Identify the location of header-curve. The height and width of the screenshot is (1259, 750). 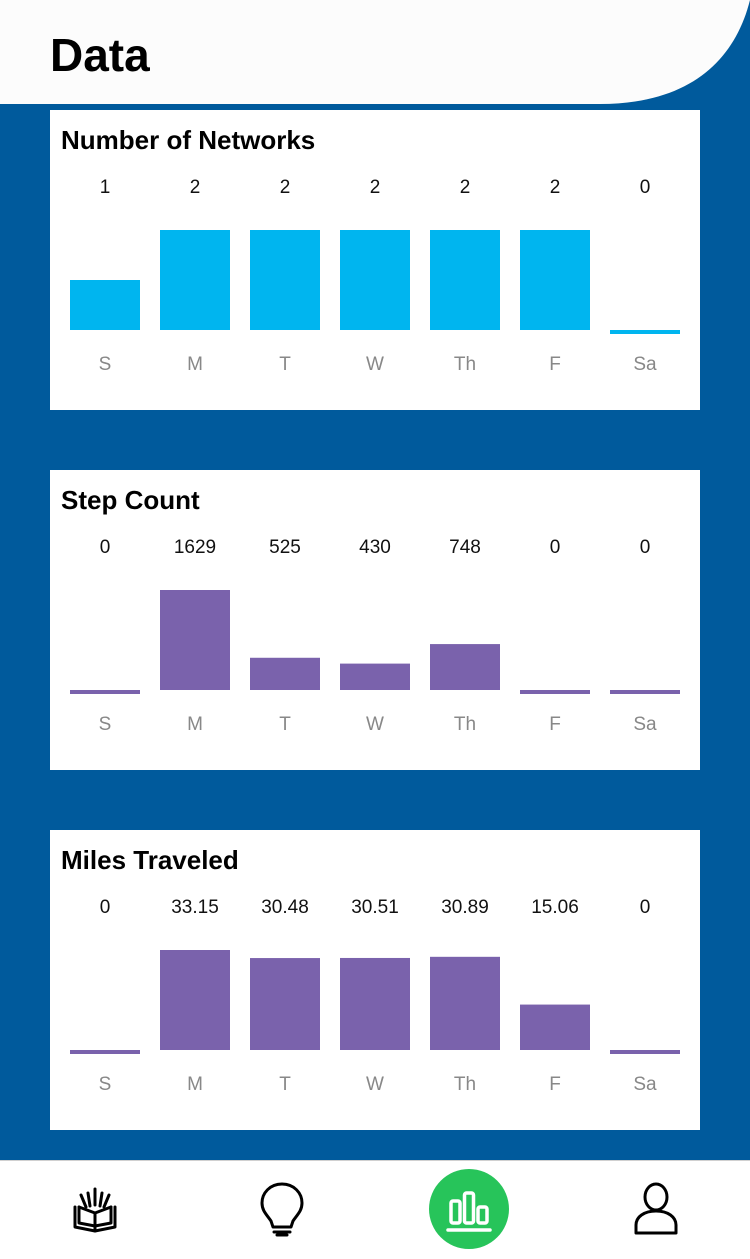
(375, 52).